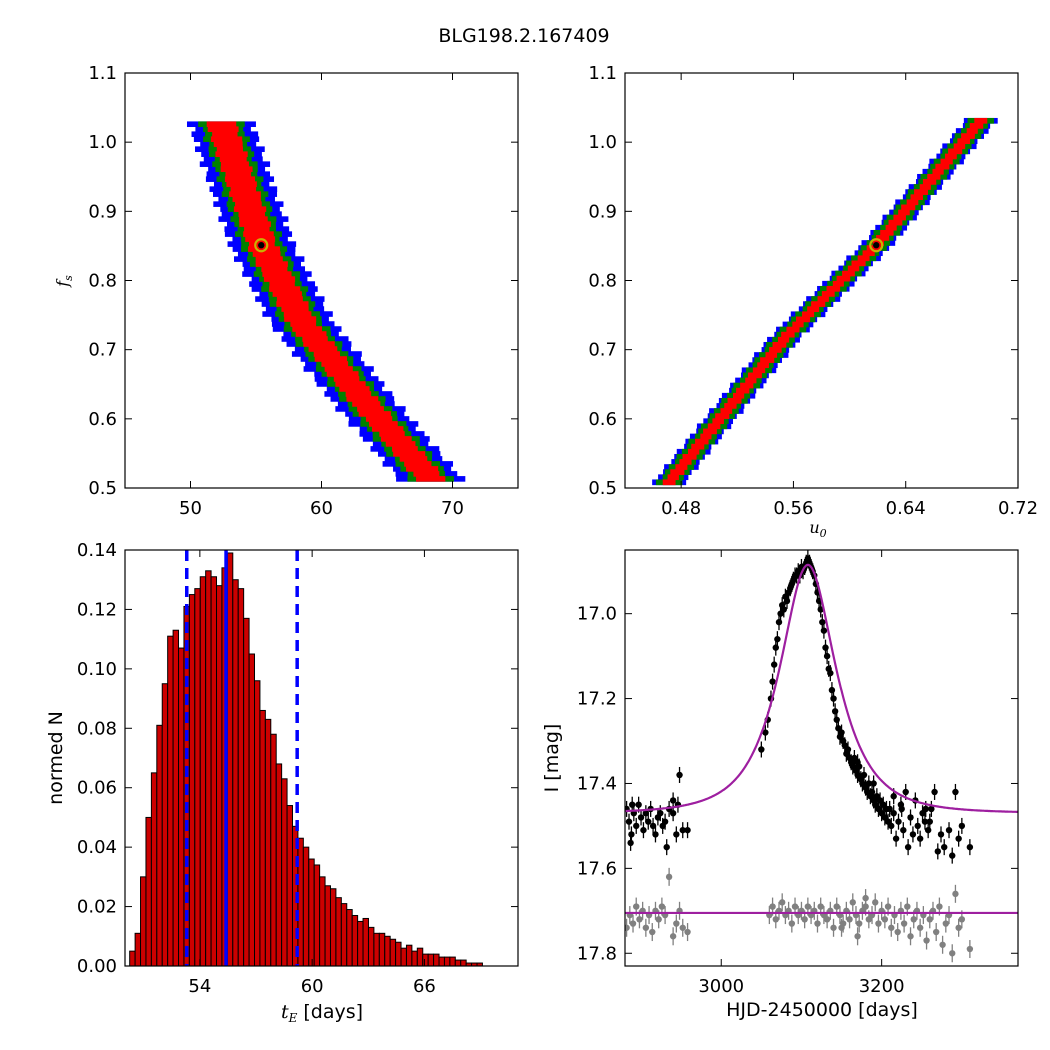  What do you see at coordinates (322, 1013) in the screenshot?
I see `xlabel-tE: tE [days]` at bounding box center [322, 1013].